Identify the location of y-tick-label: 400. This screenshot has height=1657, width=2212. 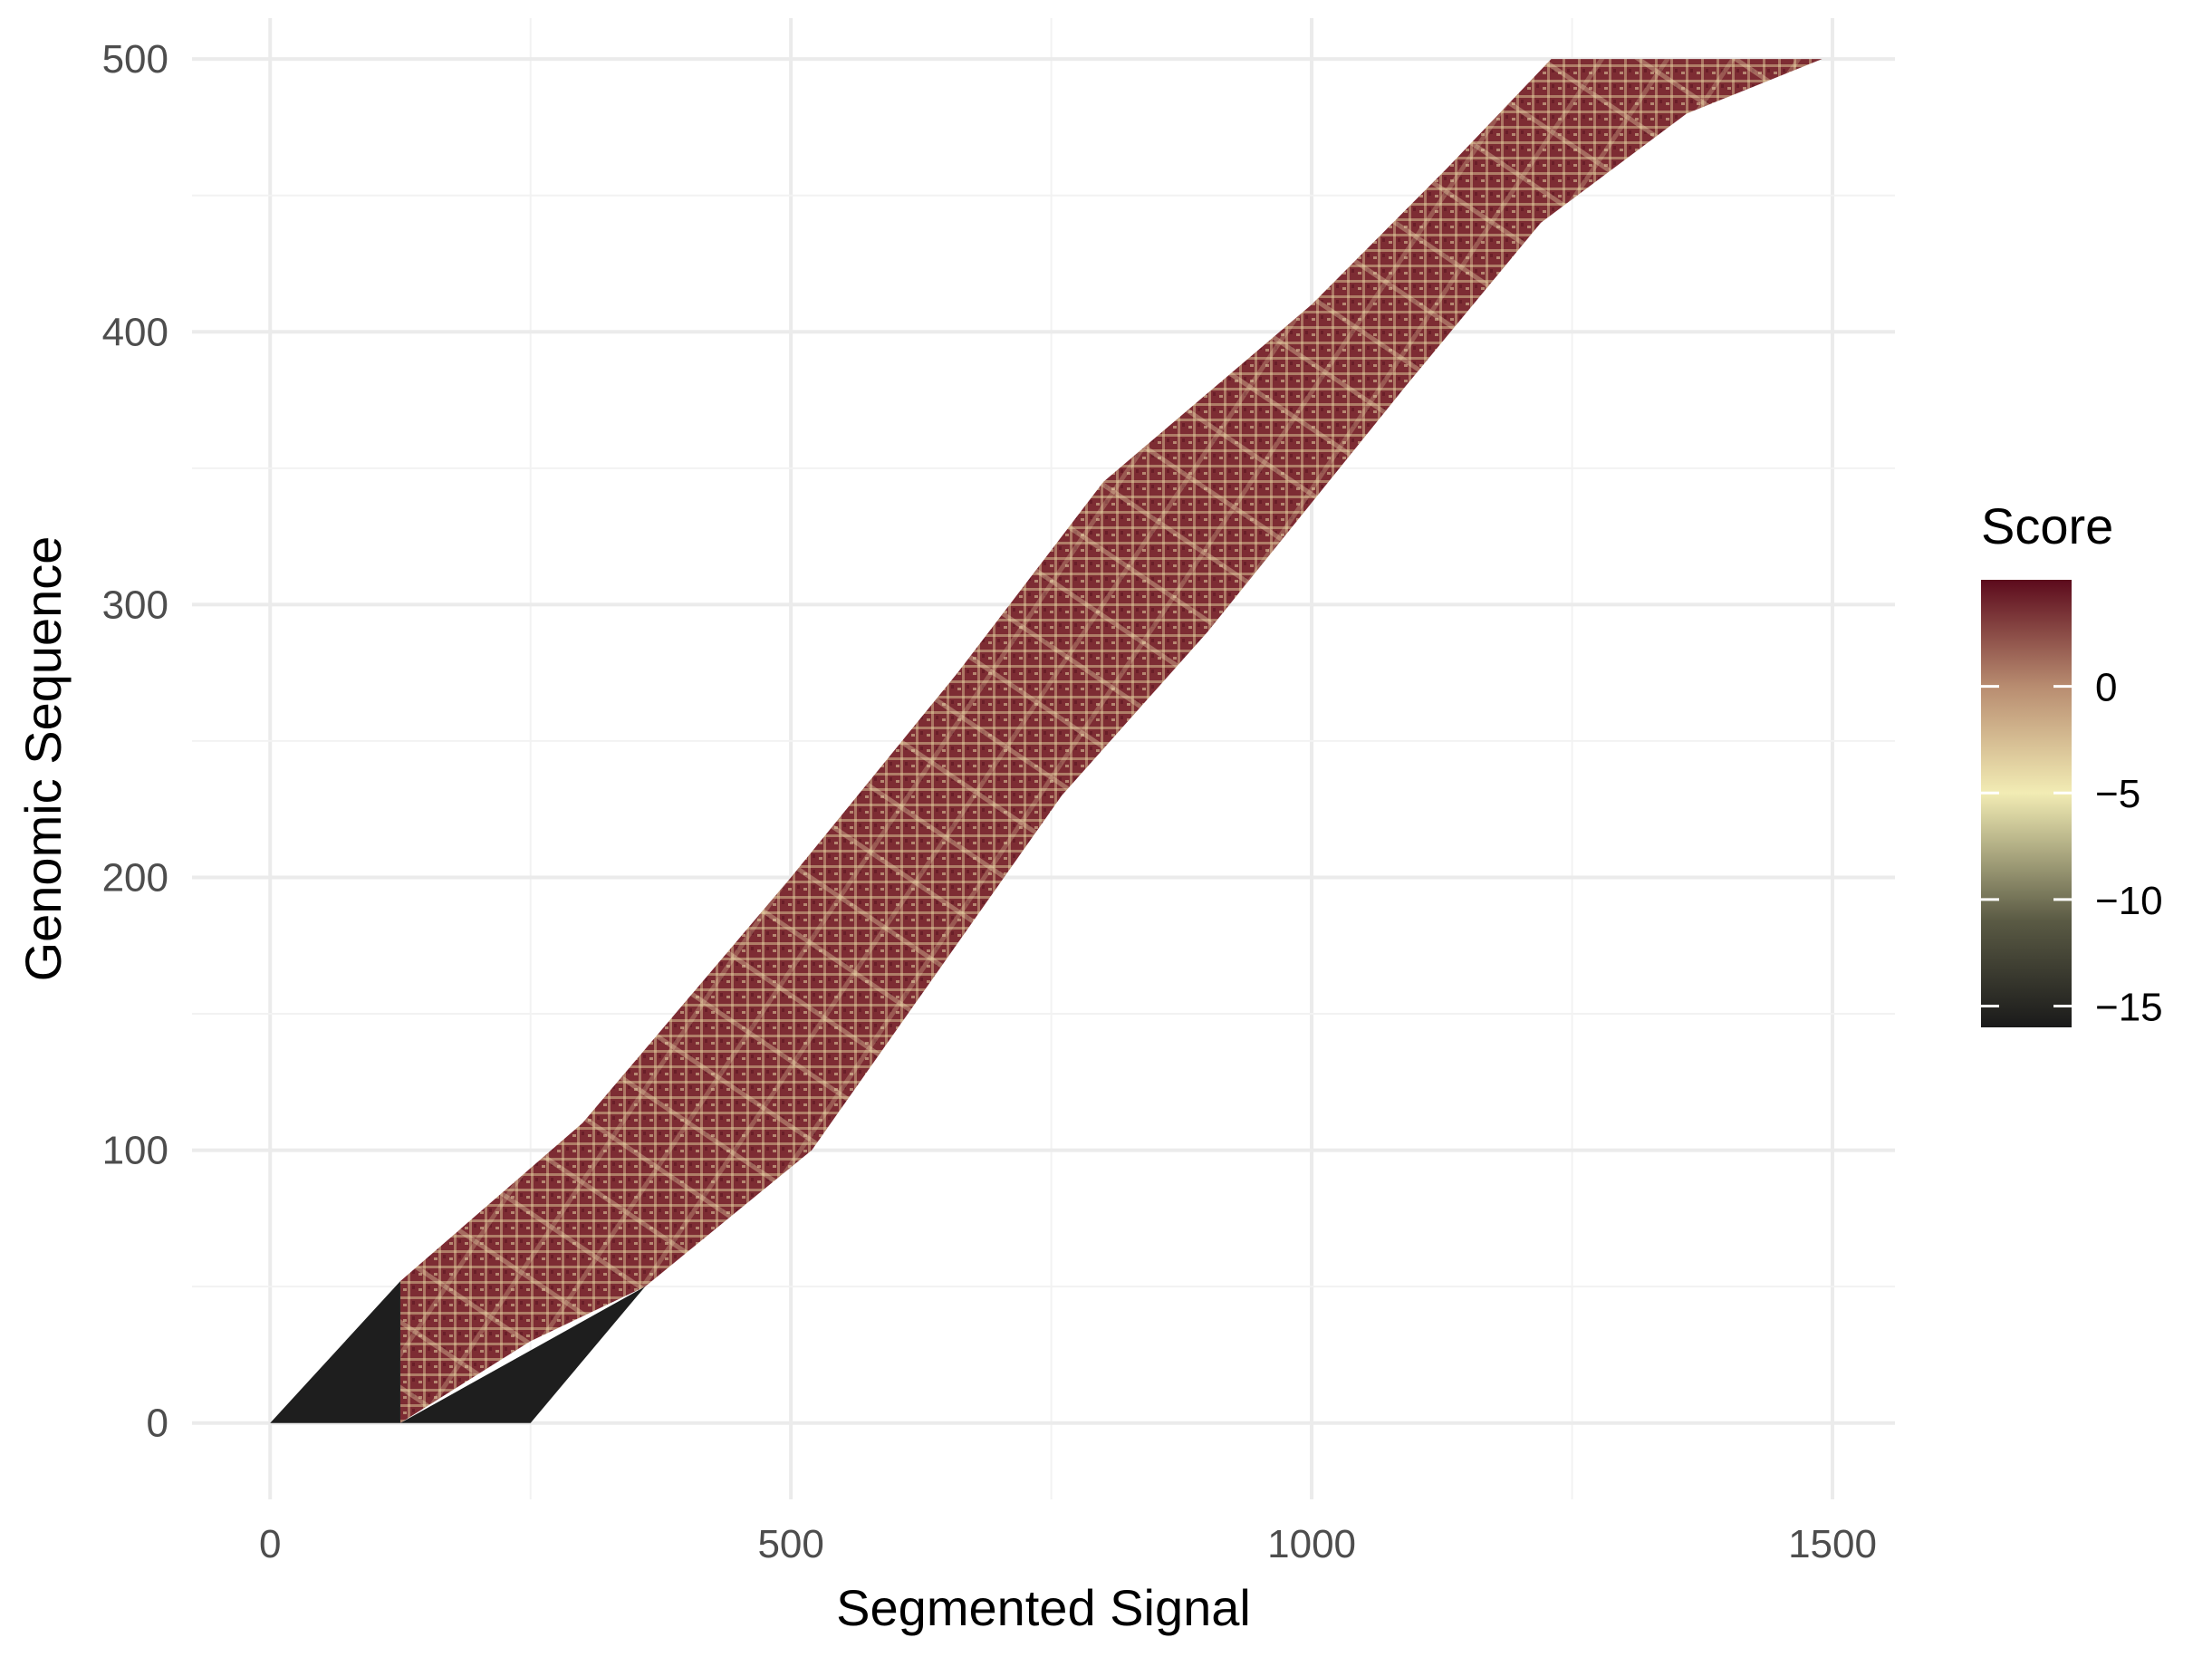
(135, 332).